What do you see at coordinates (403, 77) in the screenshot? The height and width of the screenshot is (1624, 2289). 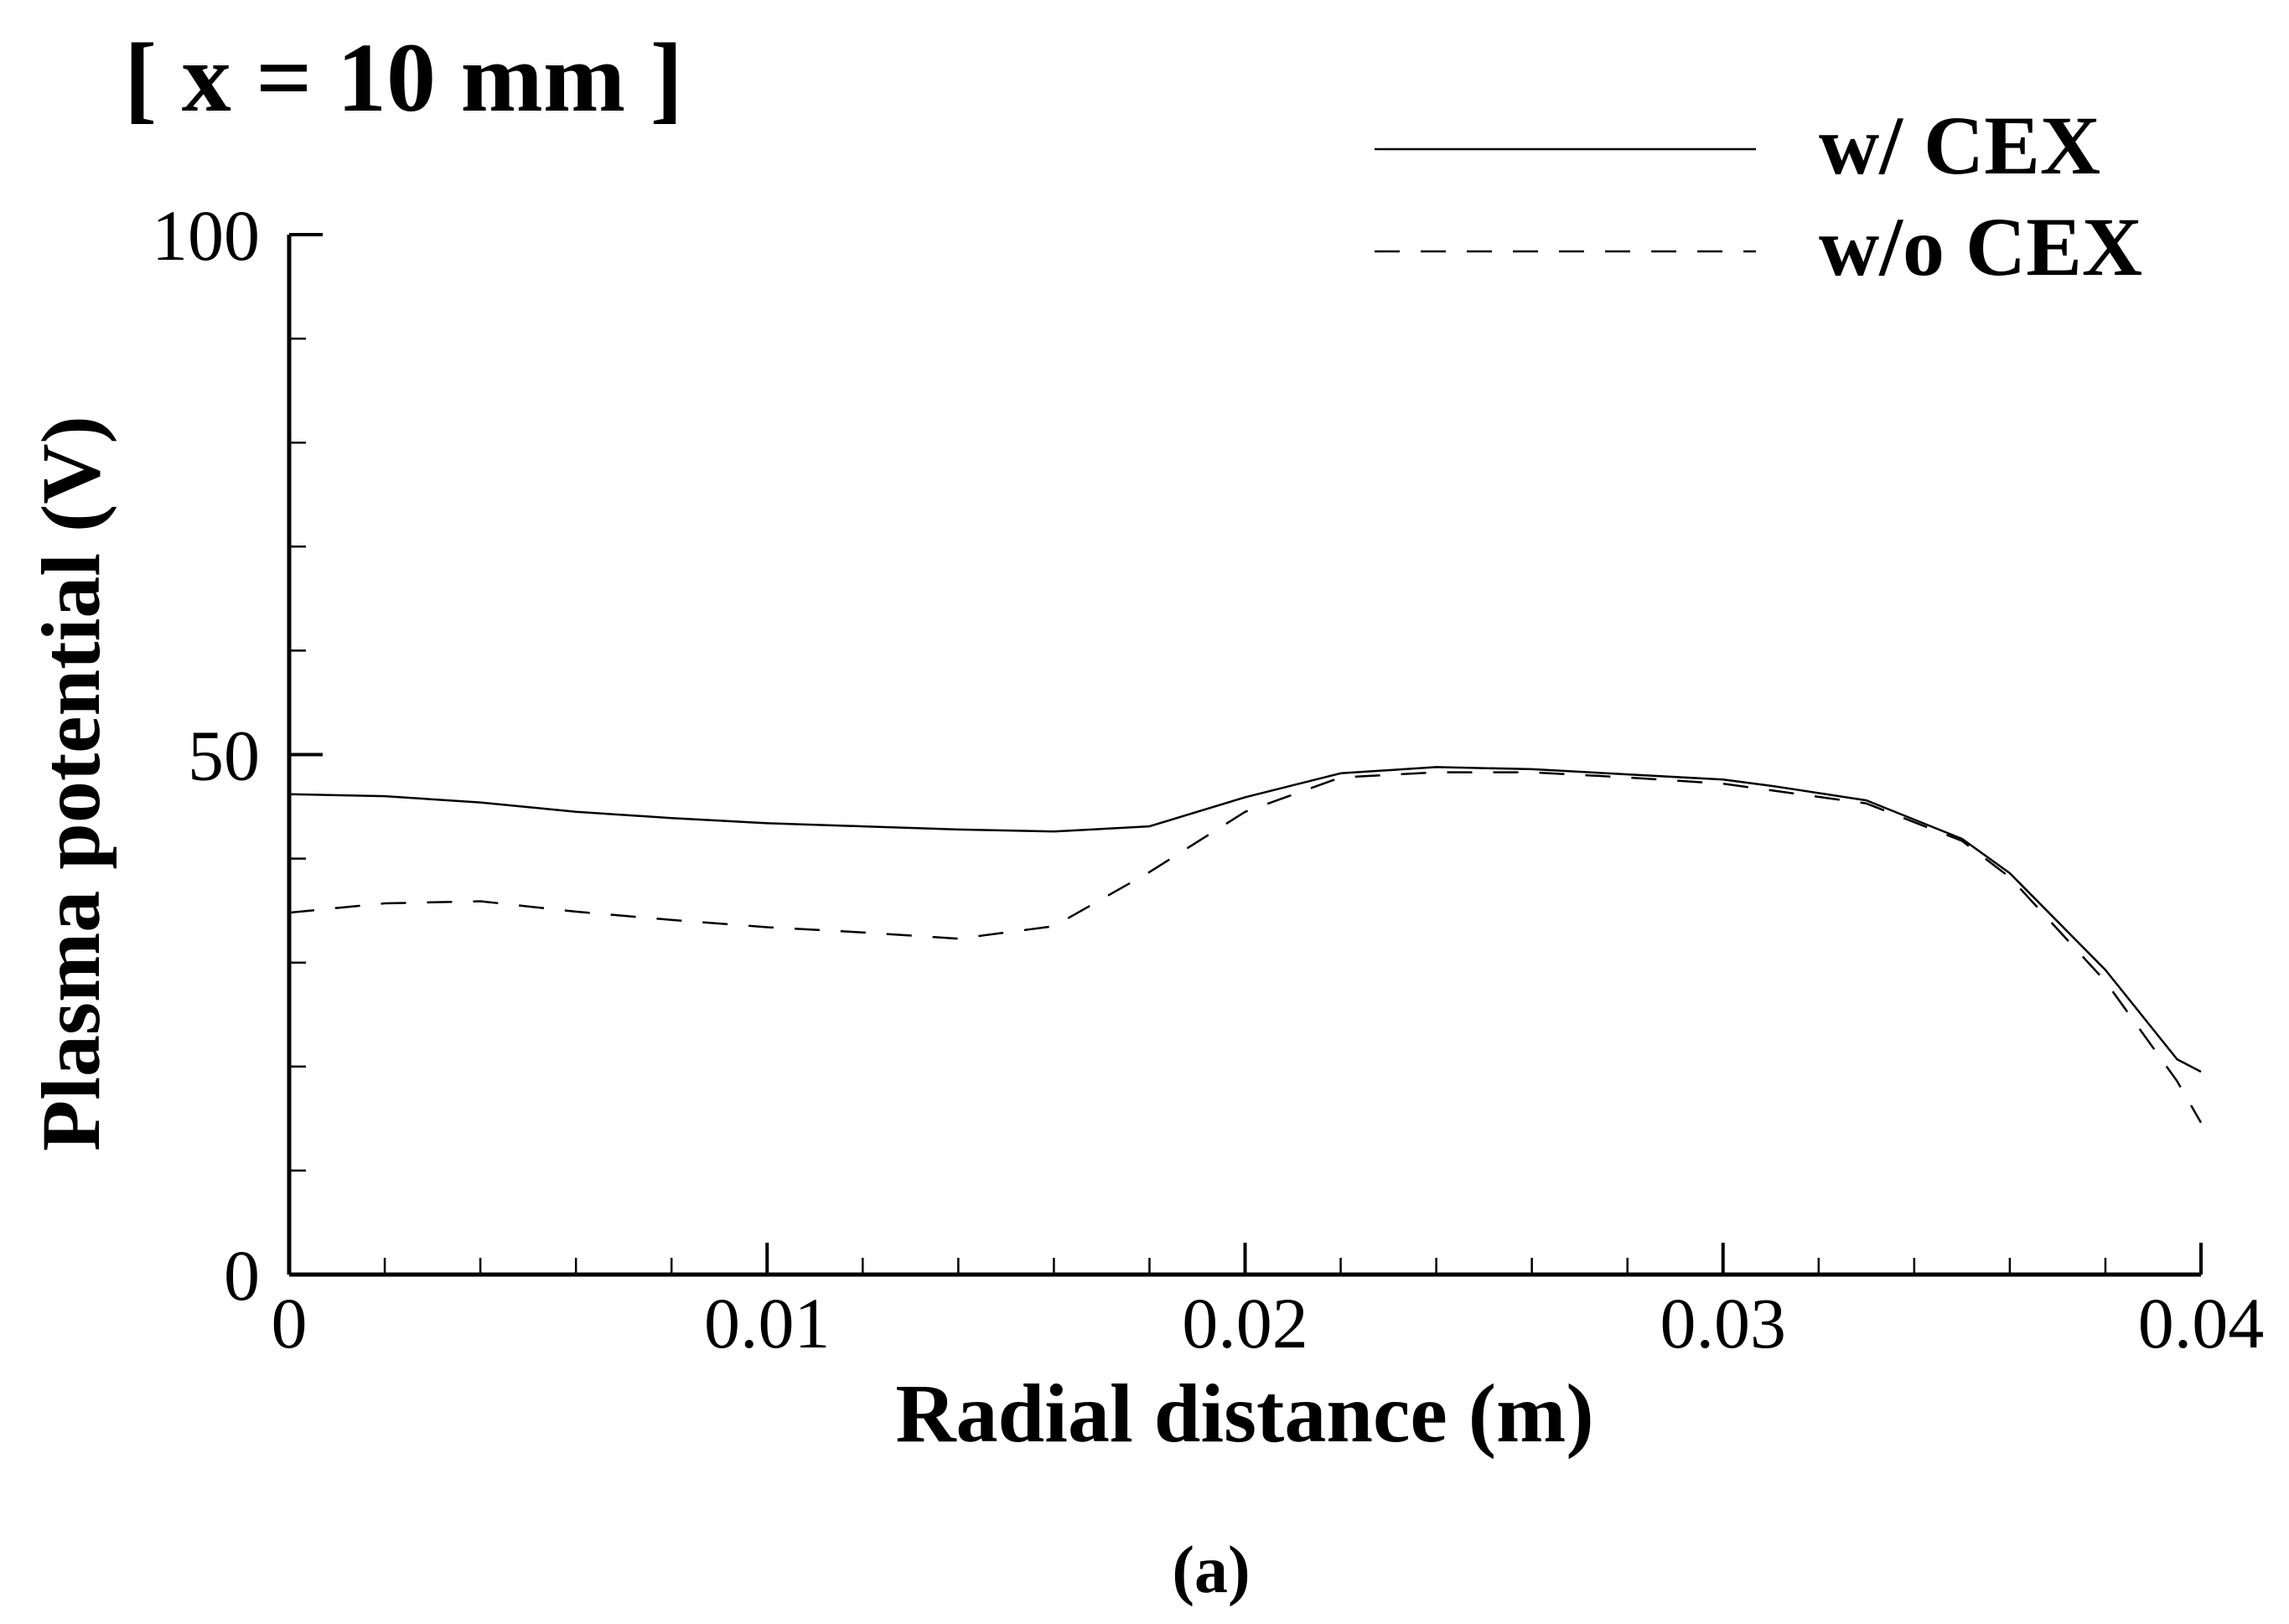 I see `chart-title: [ x = 10 mm ]` at bounding box center [403, 77].